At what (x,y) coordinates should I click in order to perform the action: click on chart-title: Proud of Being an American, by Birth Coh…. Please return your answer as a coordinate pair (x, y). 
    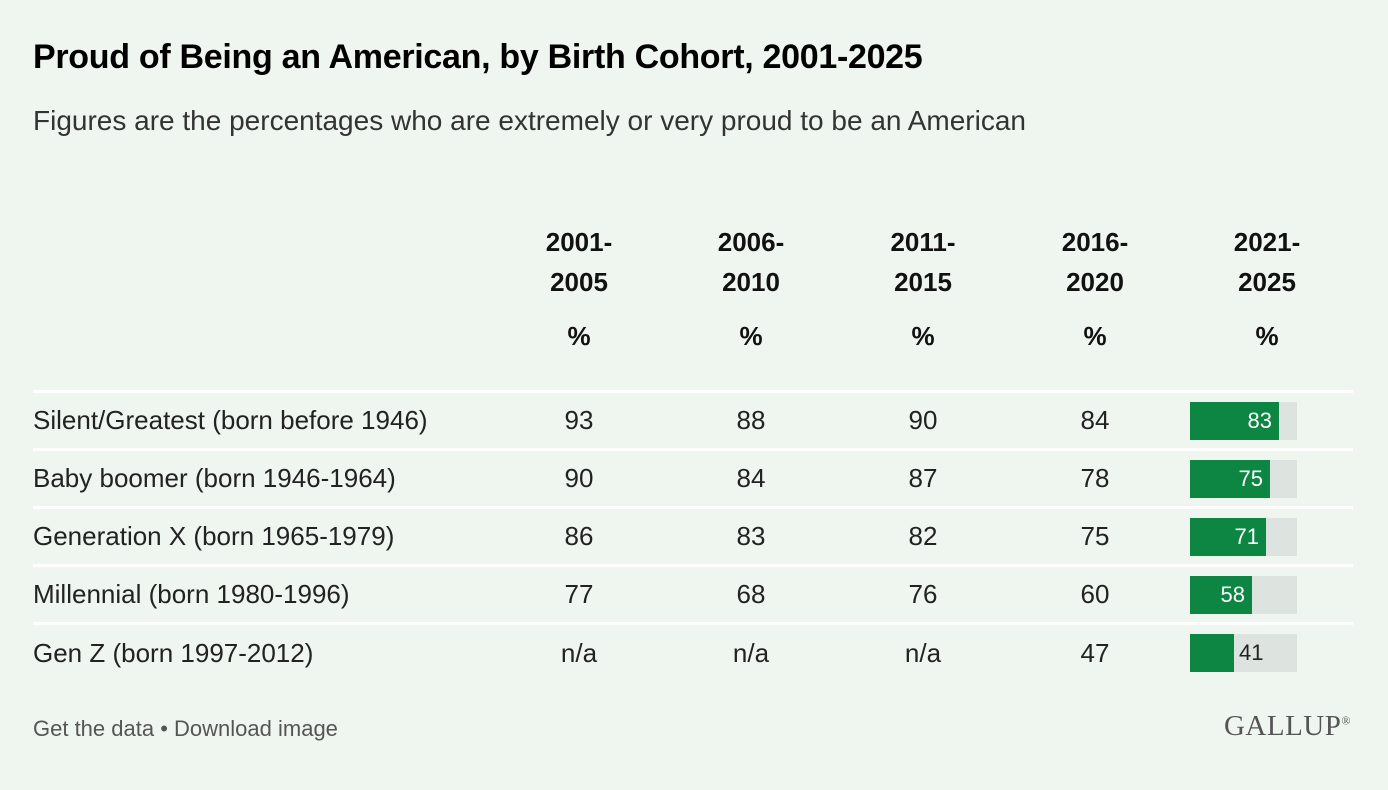
    Looking at the image, I should click on (478, 57).